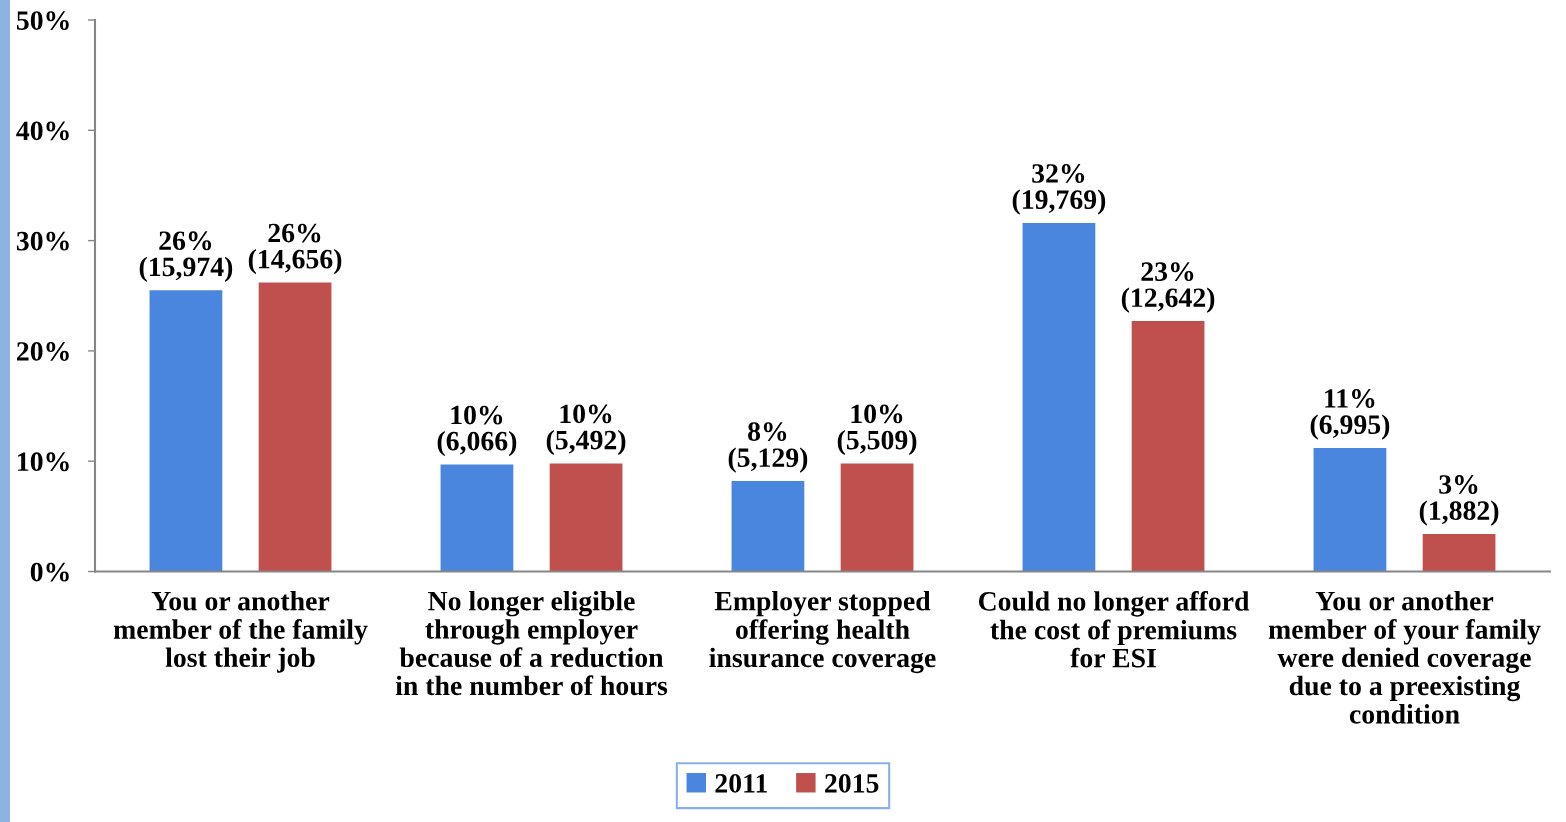  I want to click on y-tick-label: 20%, so click(43, 351).